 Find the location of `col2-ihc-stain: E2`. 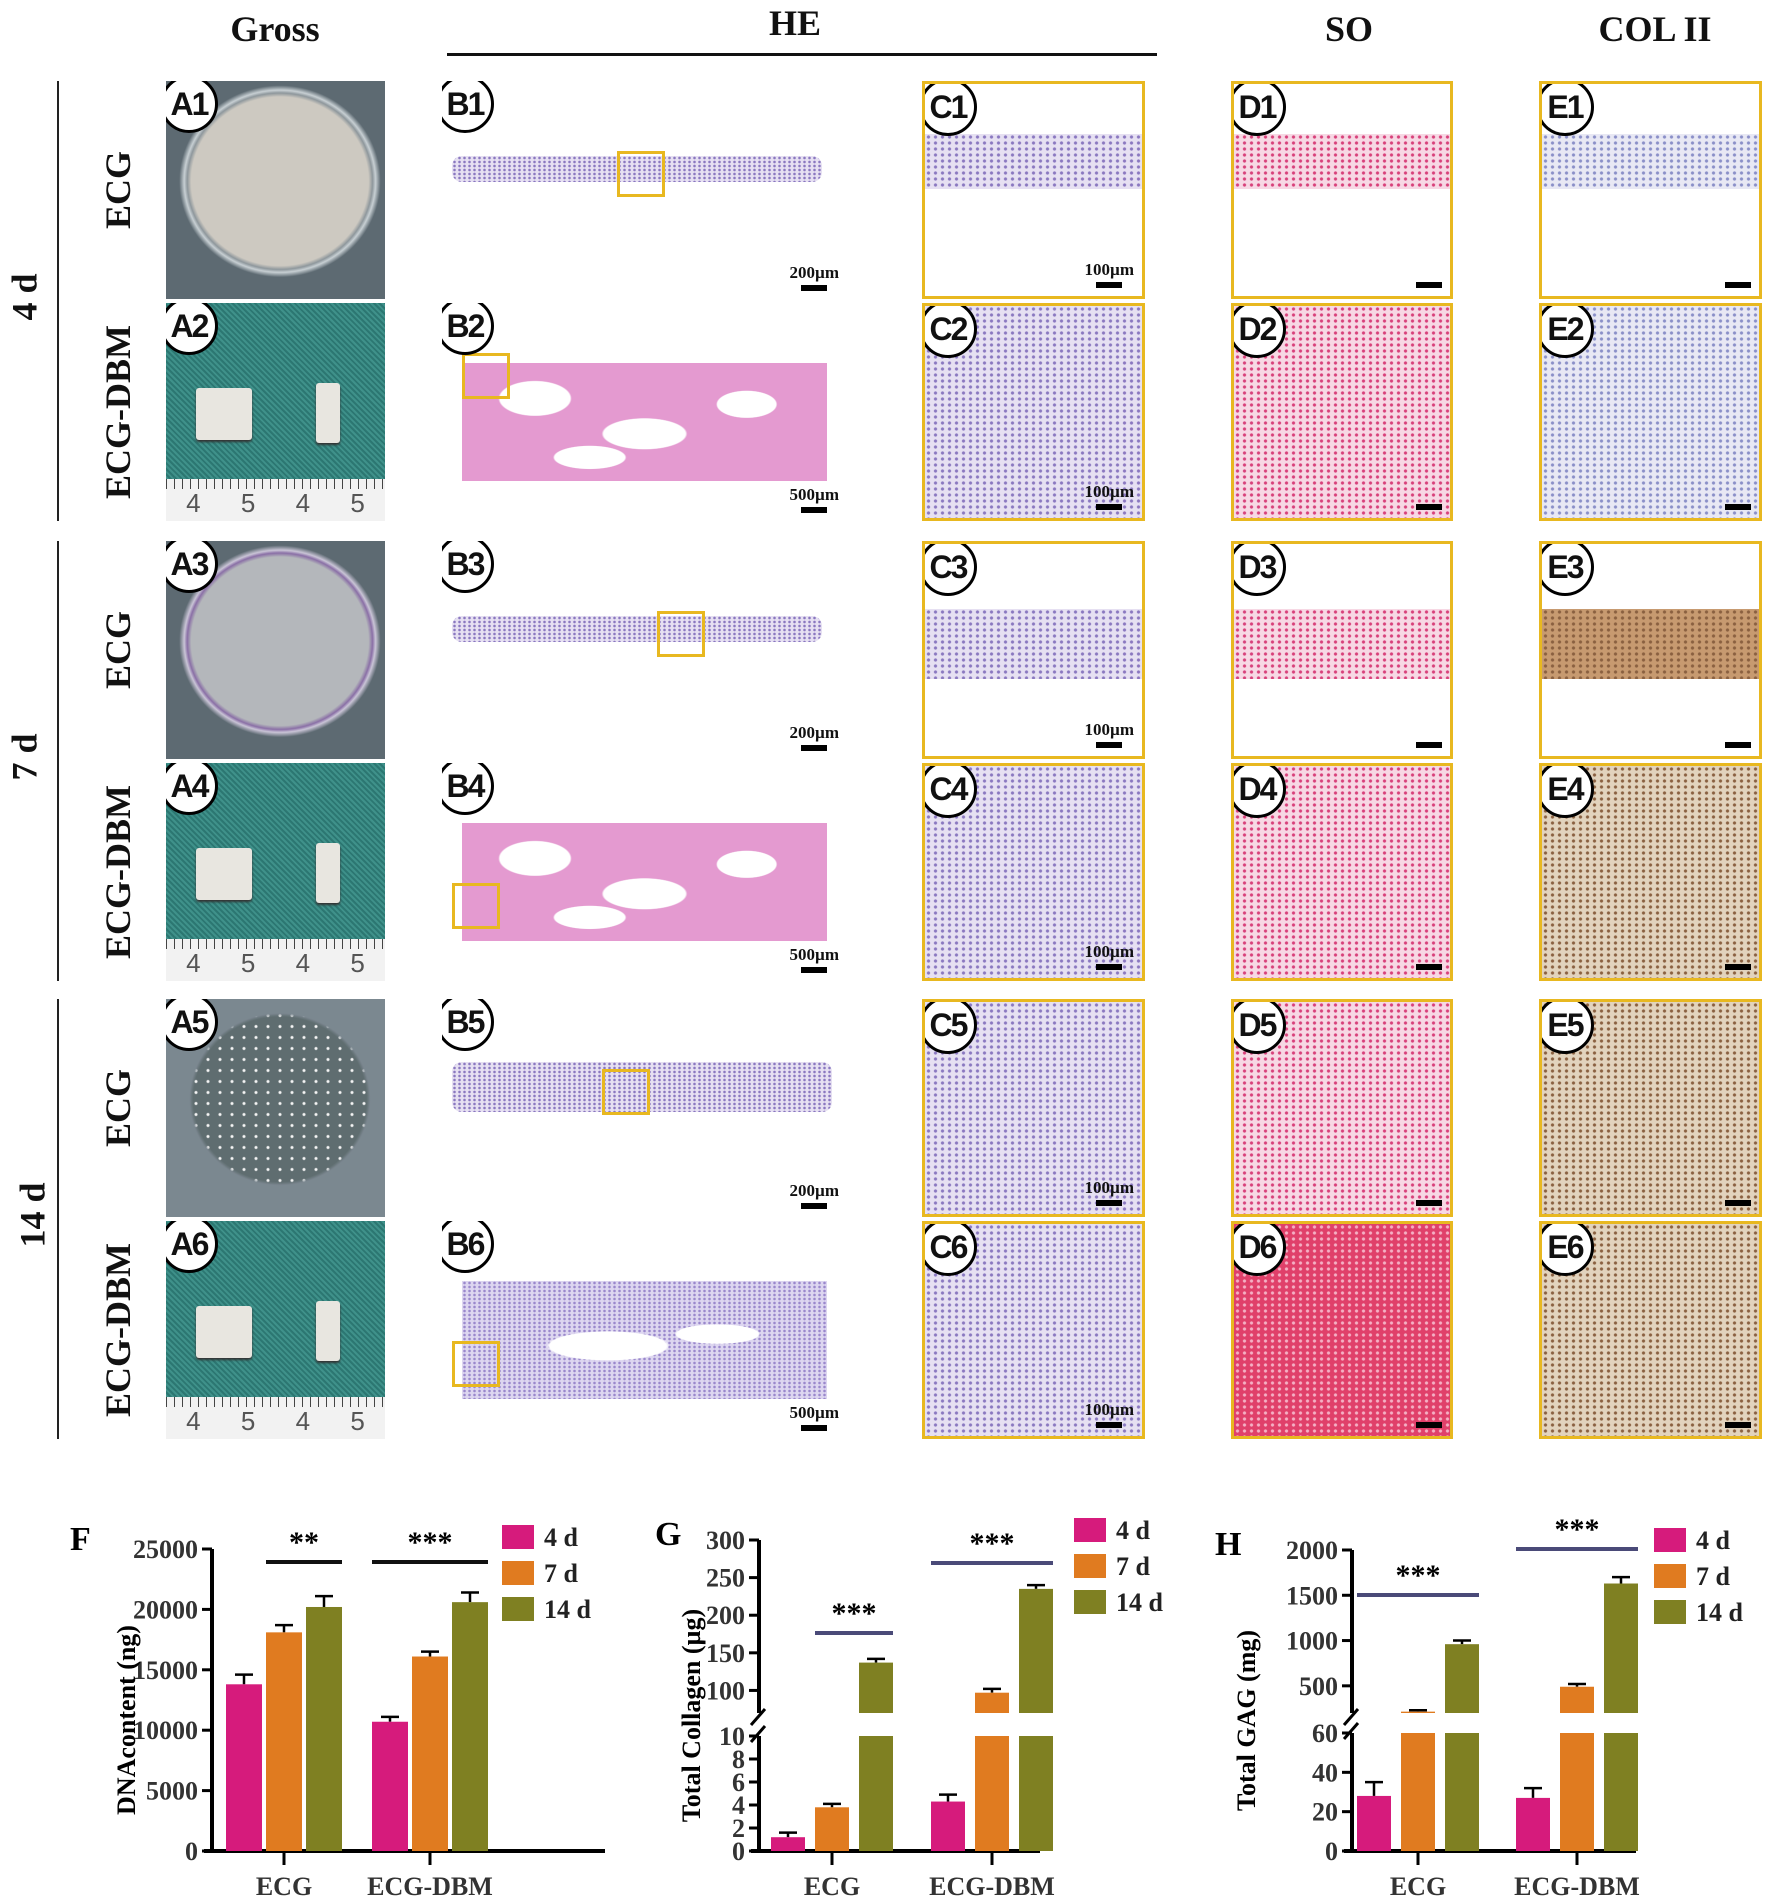

col2-ihc-stain: E2 is located at coordinates (1650, 412).